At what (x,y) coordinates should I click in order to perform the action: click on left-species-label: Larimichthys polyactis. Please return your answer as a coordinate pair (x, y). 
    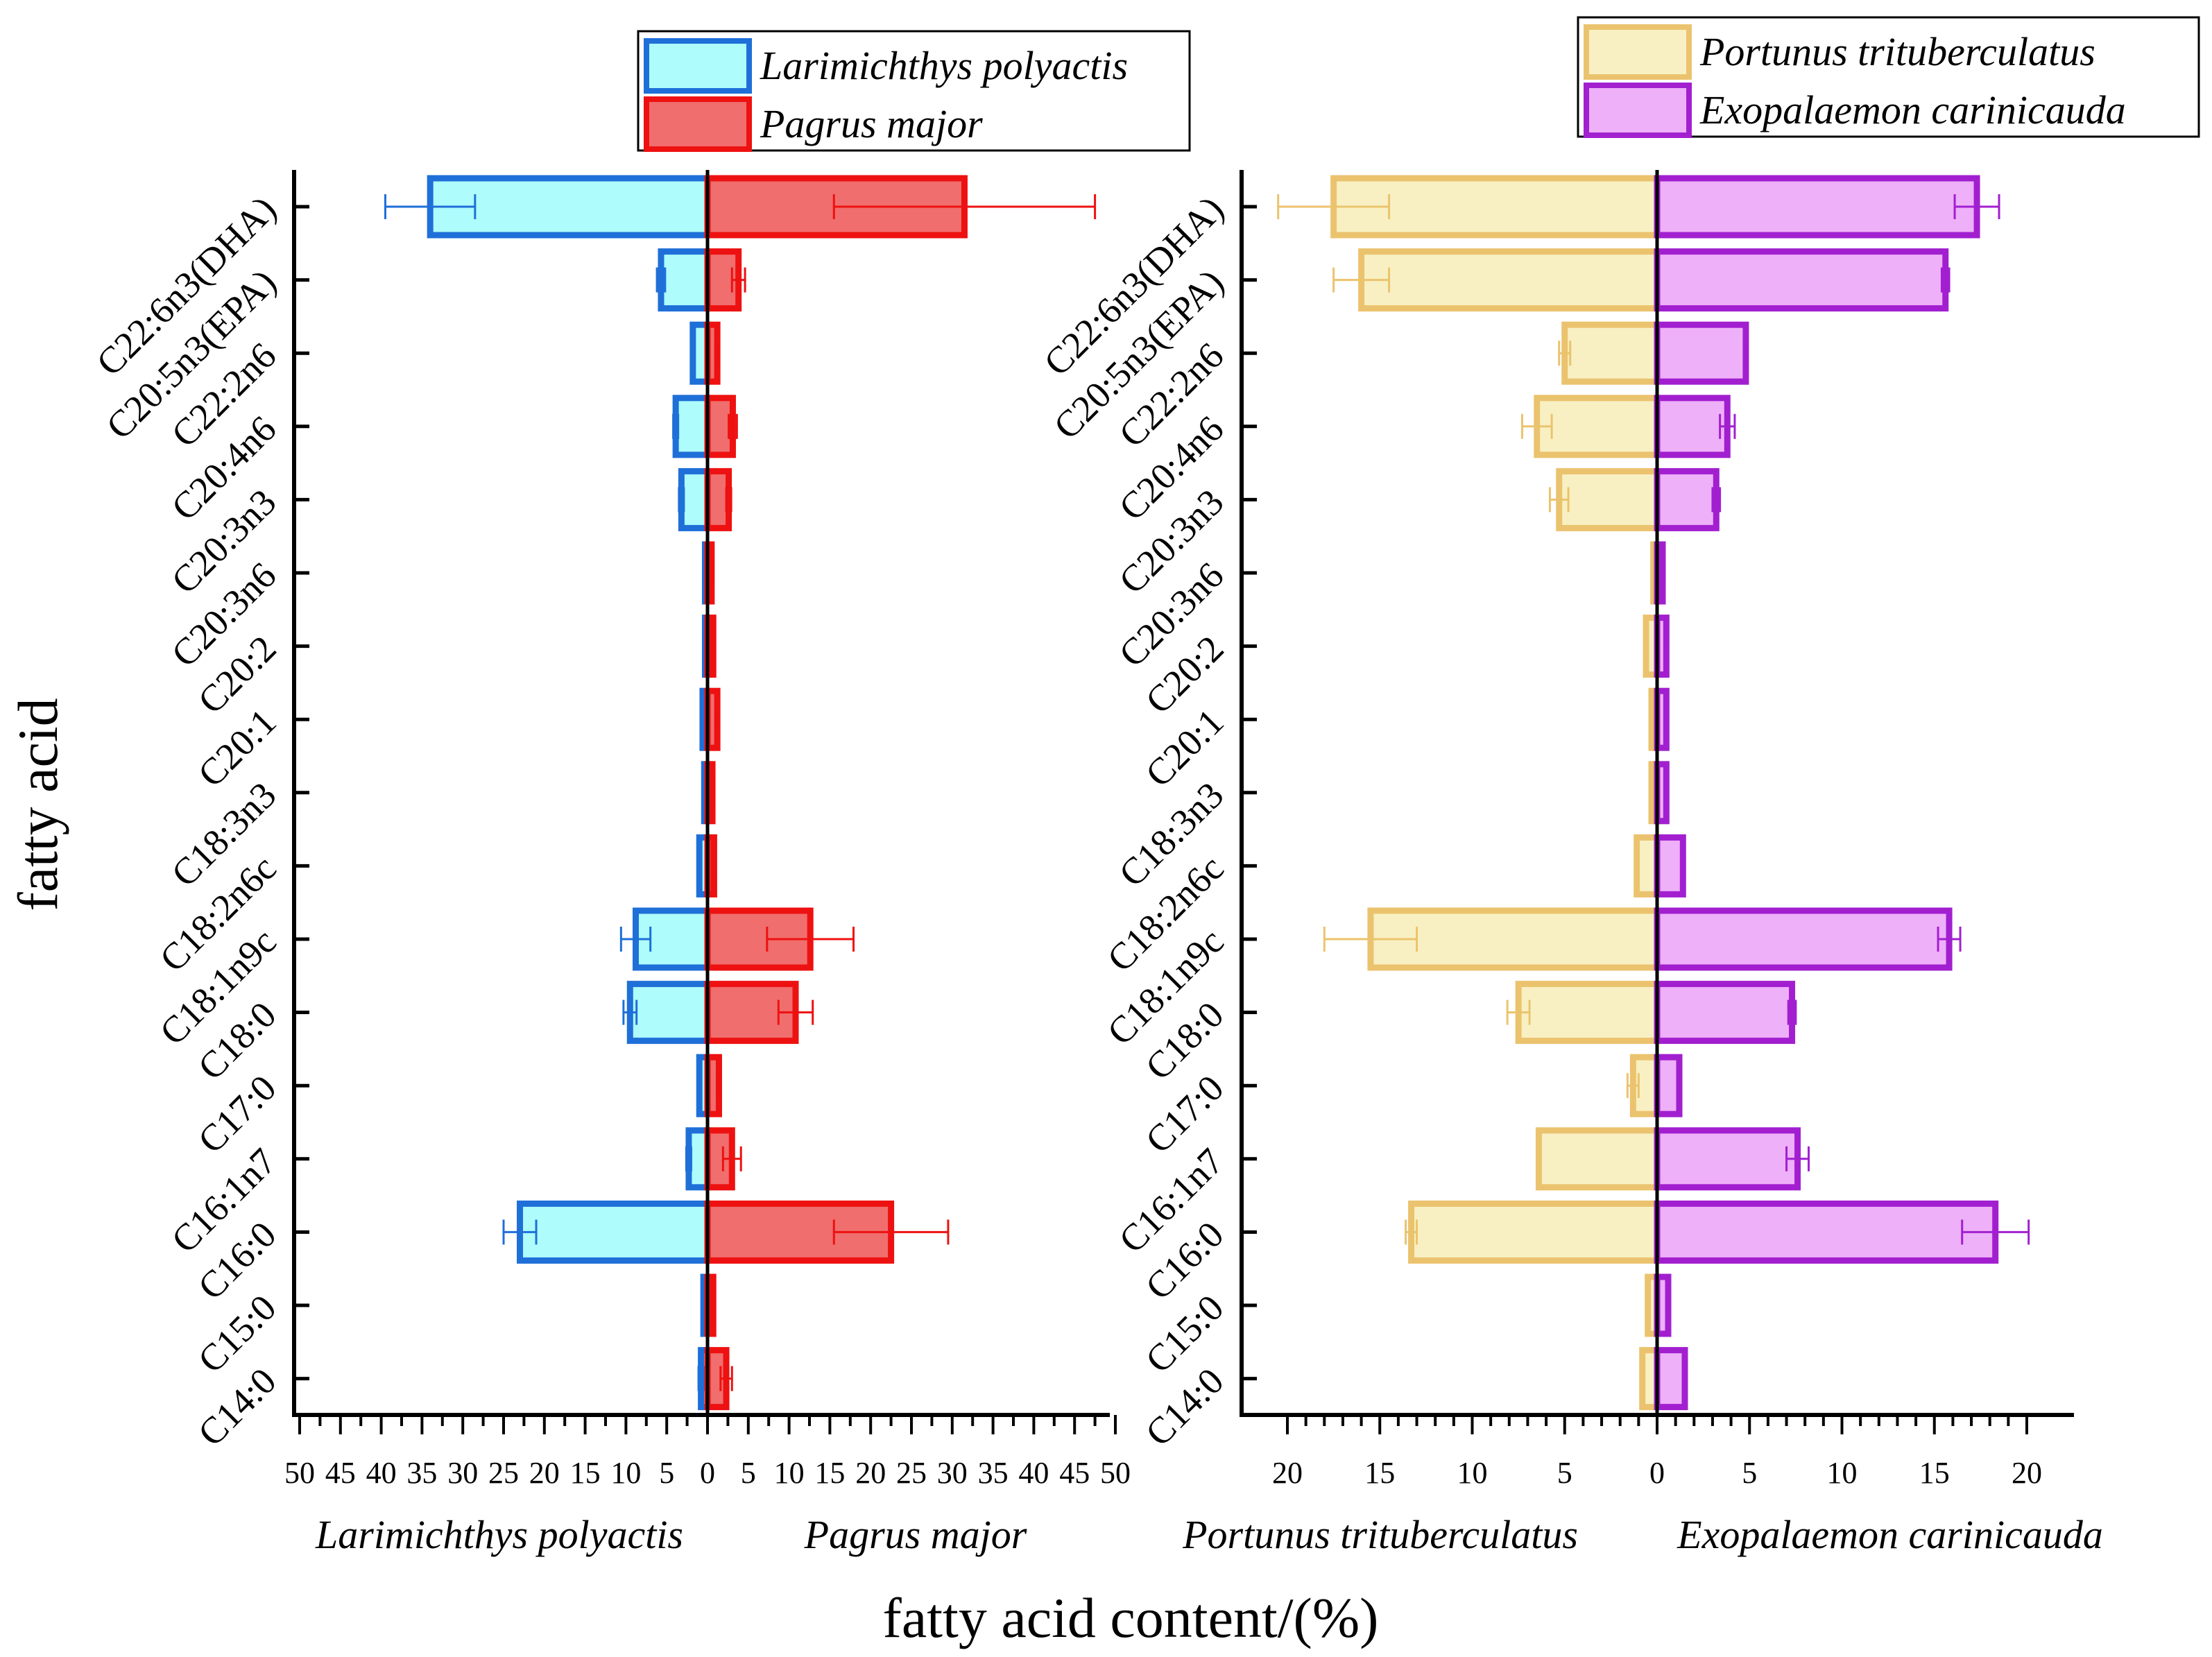
    Looking at the image, I should click on (499, 1534).